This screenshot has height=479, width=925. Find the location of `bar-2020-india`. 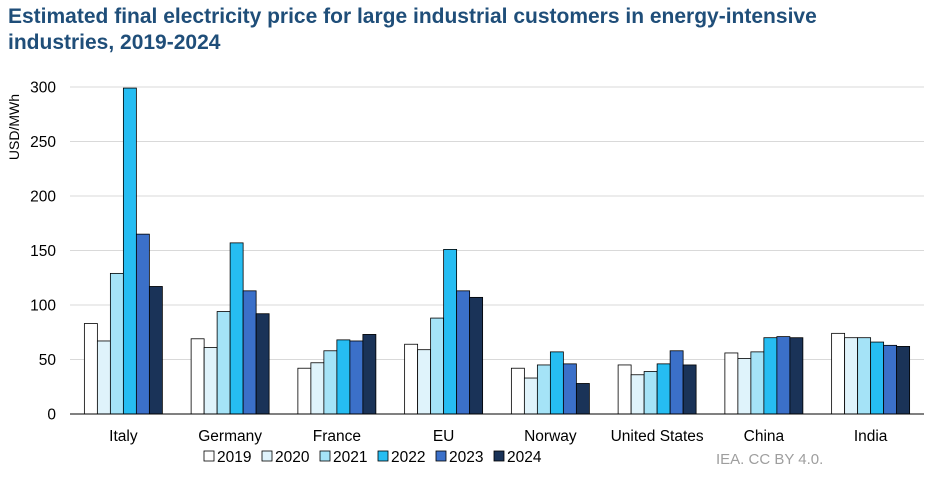

bar-2020-india is located at coordinates (851, 376).